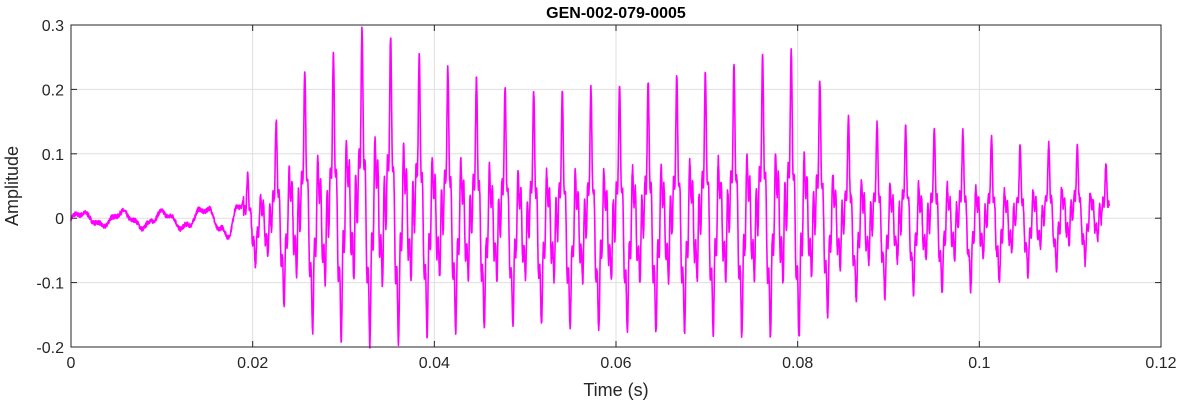 This screenshot has height=404, width=1182. Describe the element at coordinates (59, 219) in the screenshot. I see `y-tick-label: 0` at that location.